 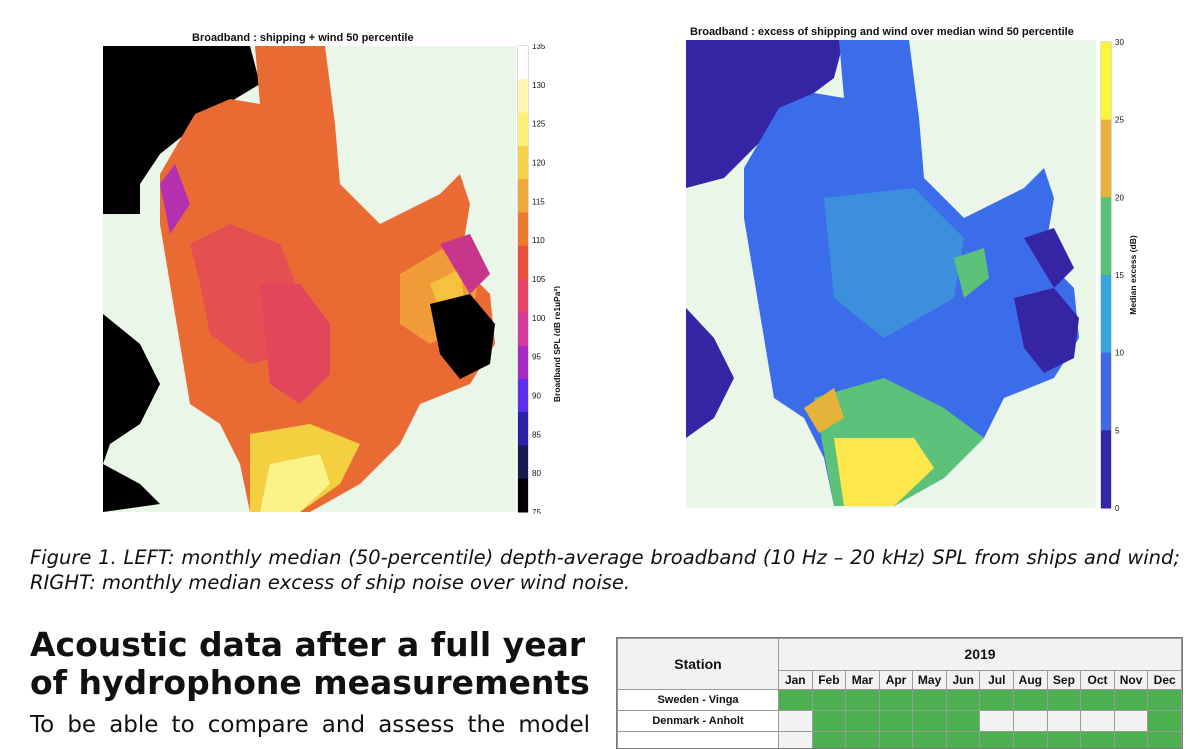 What do you see at coordinates (536, 434) in the screenshot?
I see `colorbar-tick-label: 85` at bounding box center [536, 434].